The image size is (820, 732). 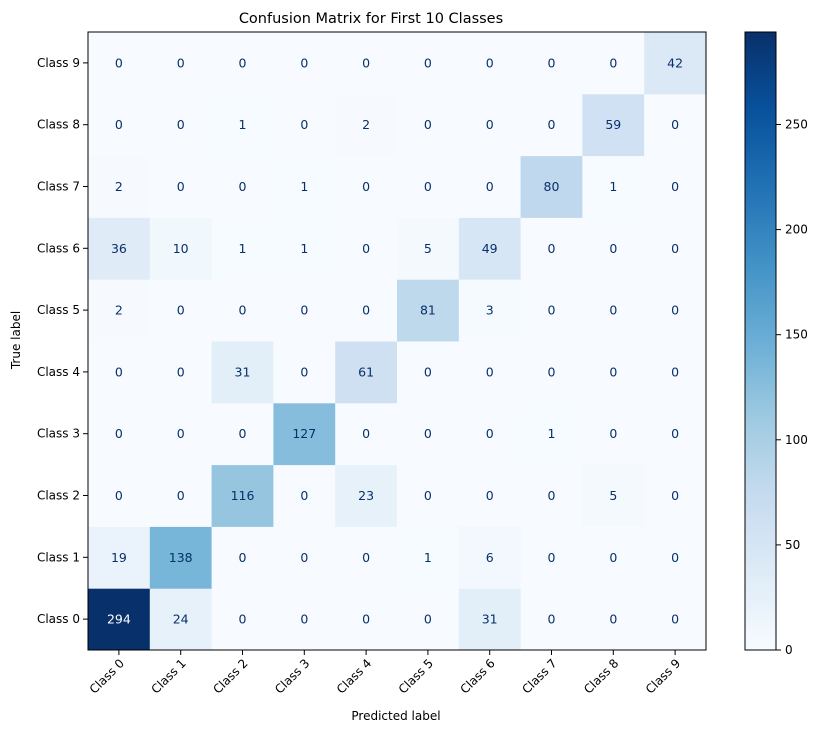 I want to click on cell-value-label: 5, so click(x=613, y=495).